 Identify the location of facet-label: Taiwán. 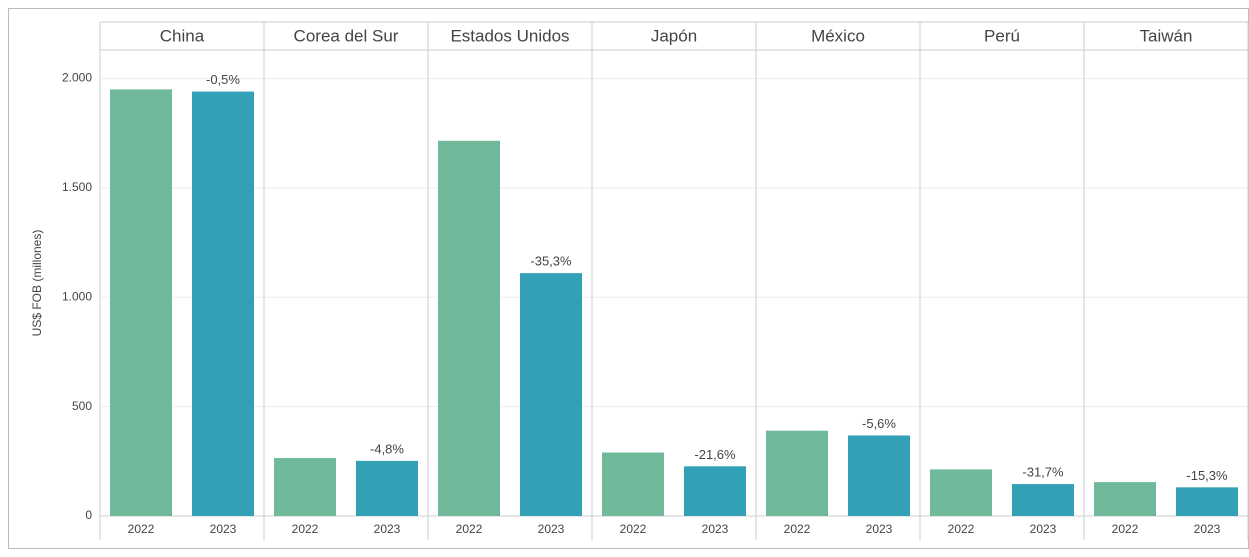
(1166, 35).